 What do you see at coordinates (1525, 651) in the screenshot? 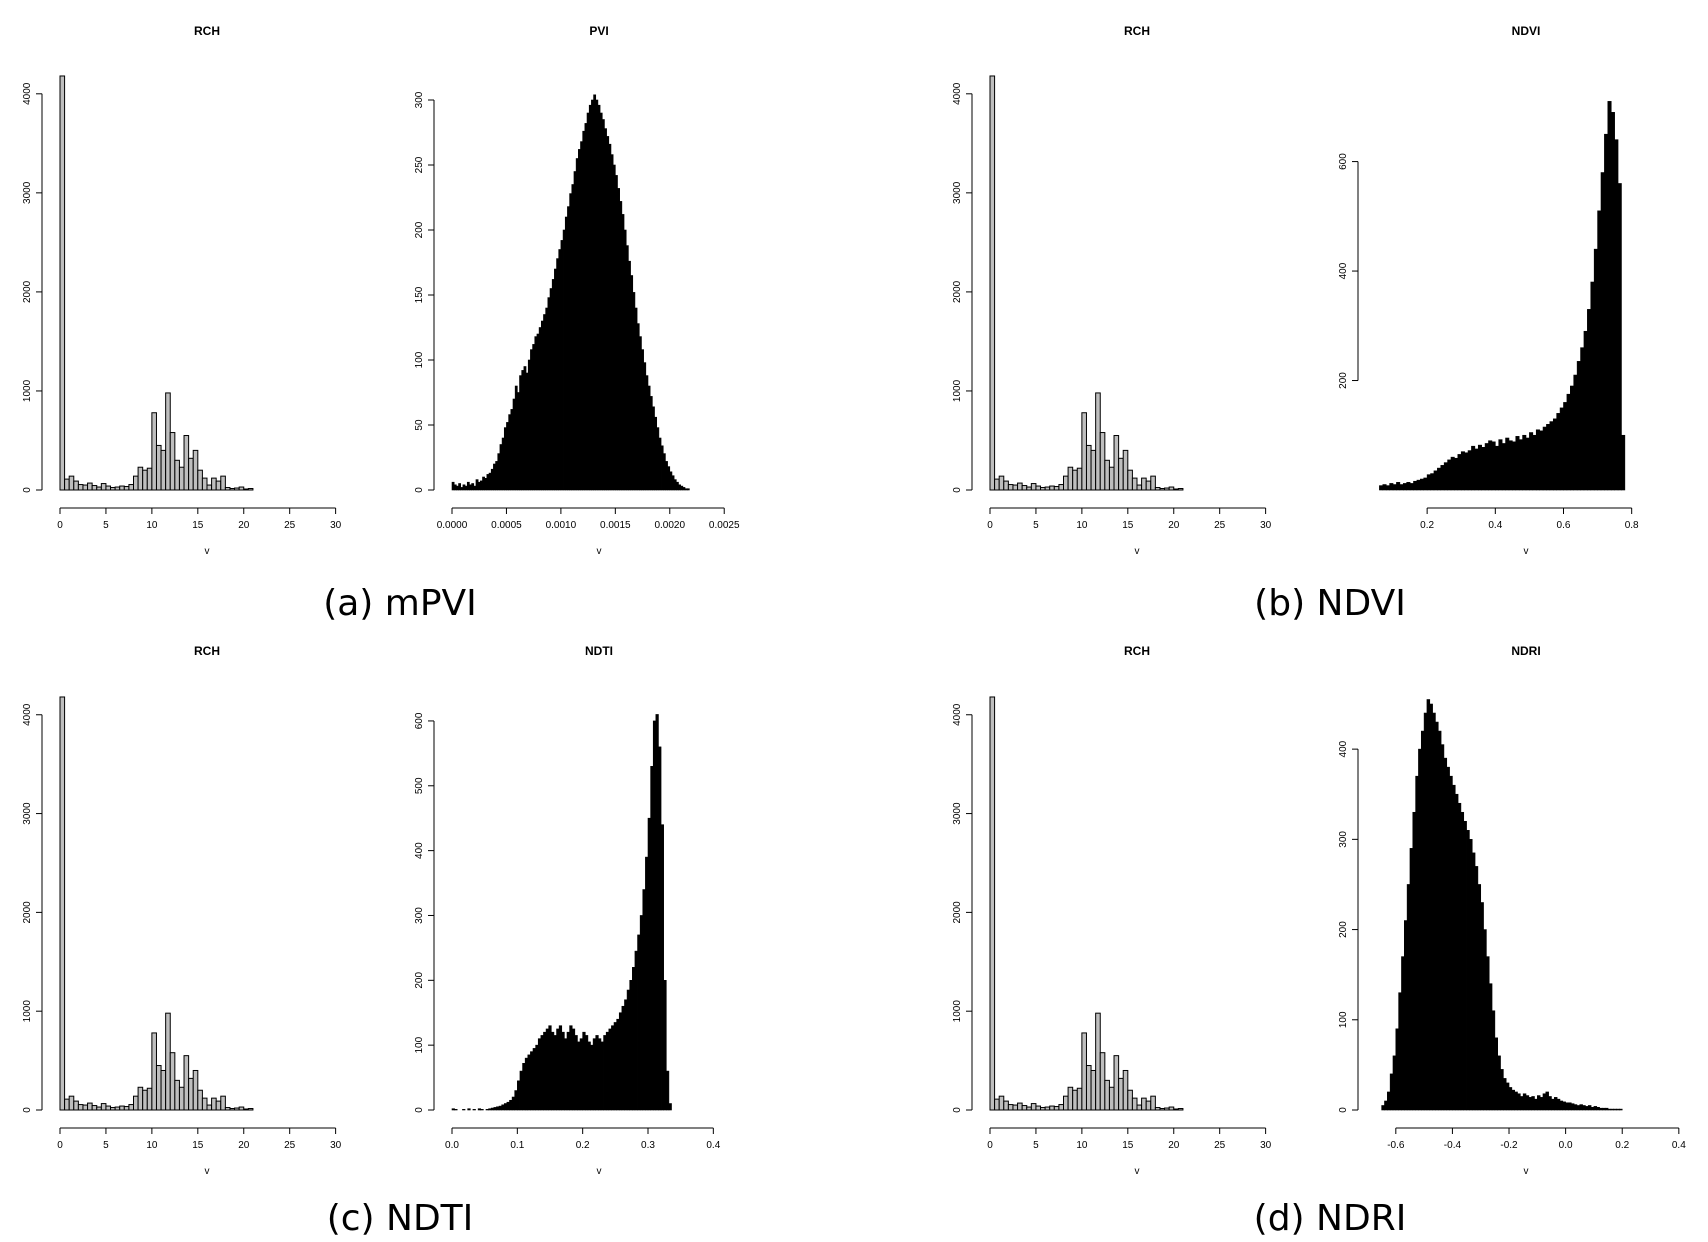
I see `chart-title: NDRI` at bounding box center [1525, 651].